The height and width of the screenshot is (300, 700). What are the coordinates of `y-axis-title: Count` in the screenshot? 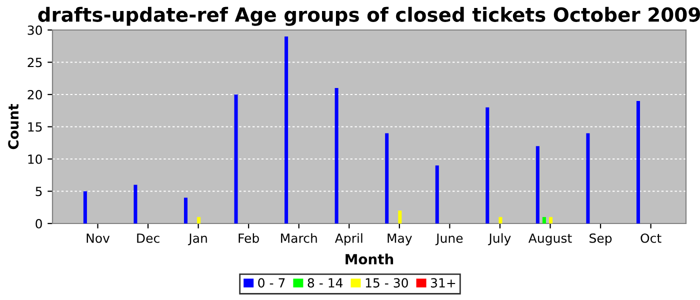 It's located at (13, 127).